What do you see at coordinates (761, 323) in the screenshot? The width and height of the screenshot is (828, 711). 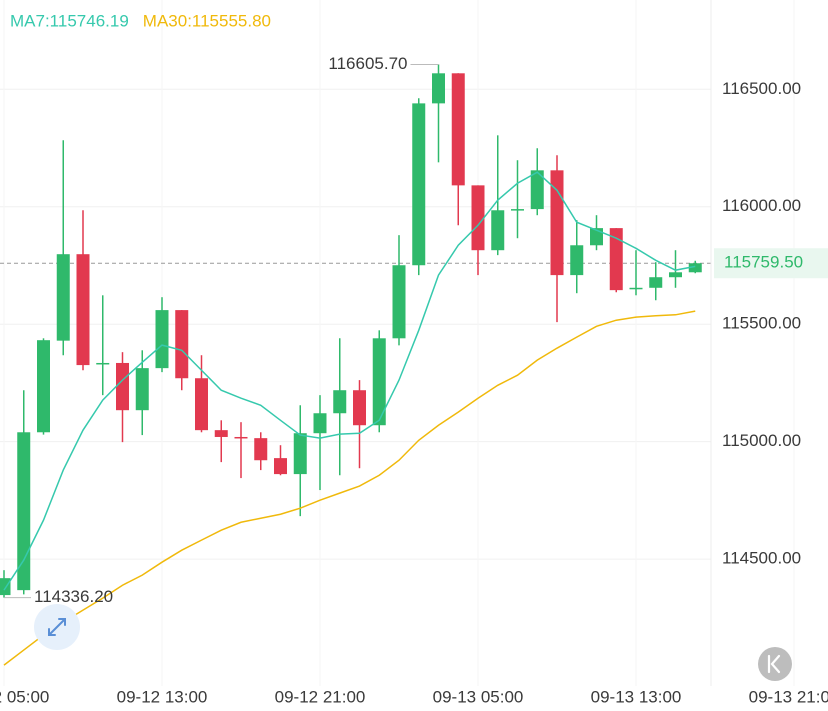 I see `y-tick-label: 115500.00` at bounding box center [761, 323].